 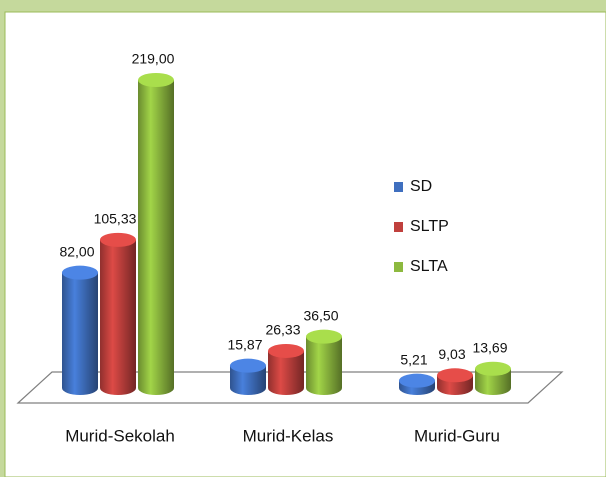 What do you see at coordinates (421, 186) in the screenshot?
I see `legend-label: SD` at bounding box center [421, 186].